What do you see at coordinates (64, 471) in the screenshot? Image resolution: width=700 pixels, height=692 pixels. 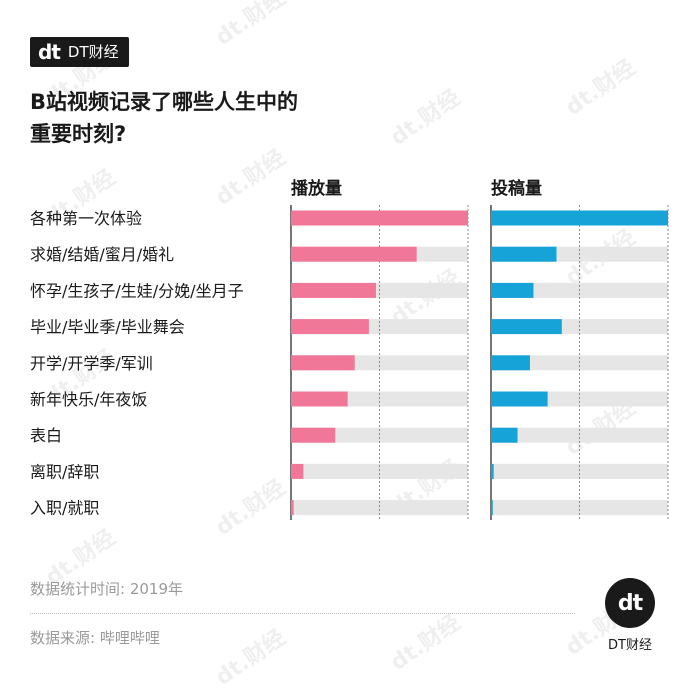 I see `category-label: 离职/辞职` at bounding box center [64, 471].